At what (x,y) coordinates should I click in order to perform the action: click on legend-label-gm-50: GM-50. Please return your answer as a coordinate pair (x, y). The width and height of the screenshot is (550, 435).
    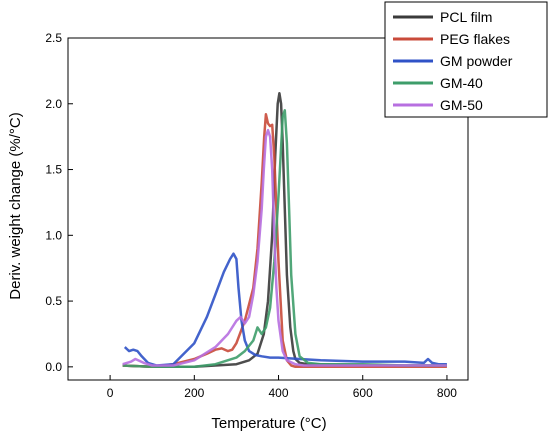
    Looking at the image, I should click on (461, 105).